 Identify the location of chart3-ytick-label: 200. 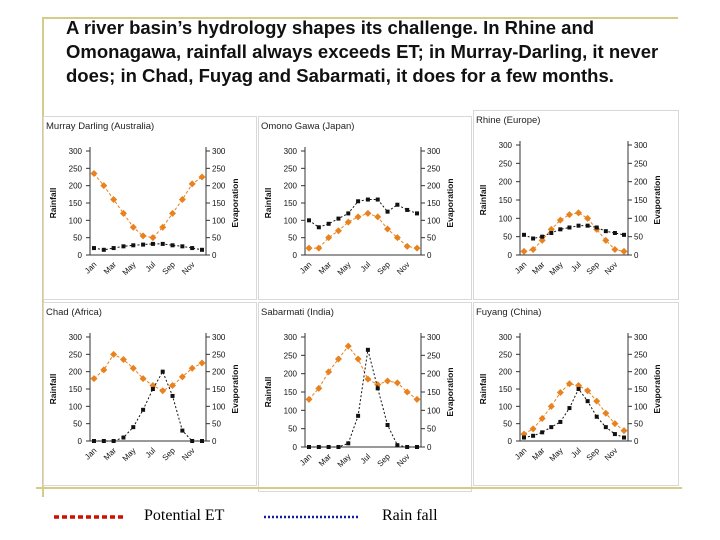
(506, 182).